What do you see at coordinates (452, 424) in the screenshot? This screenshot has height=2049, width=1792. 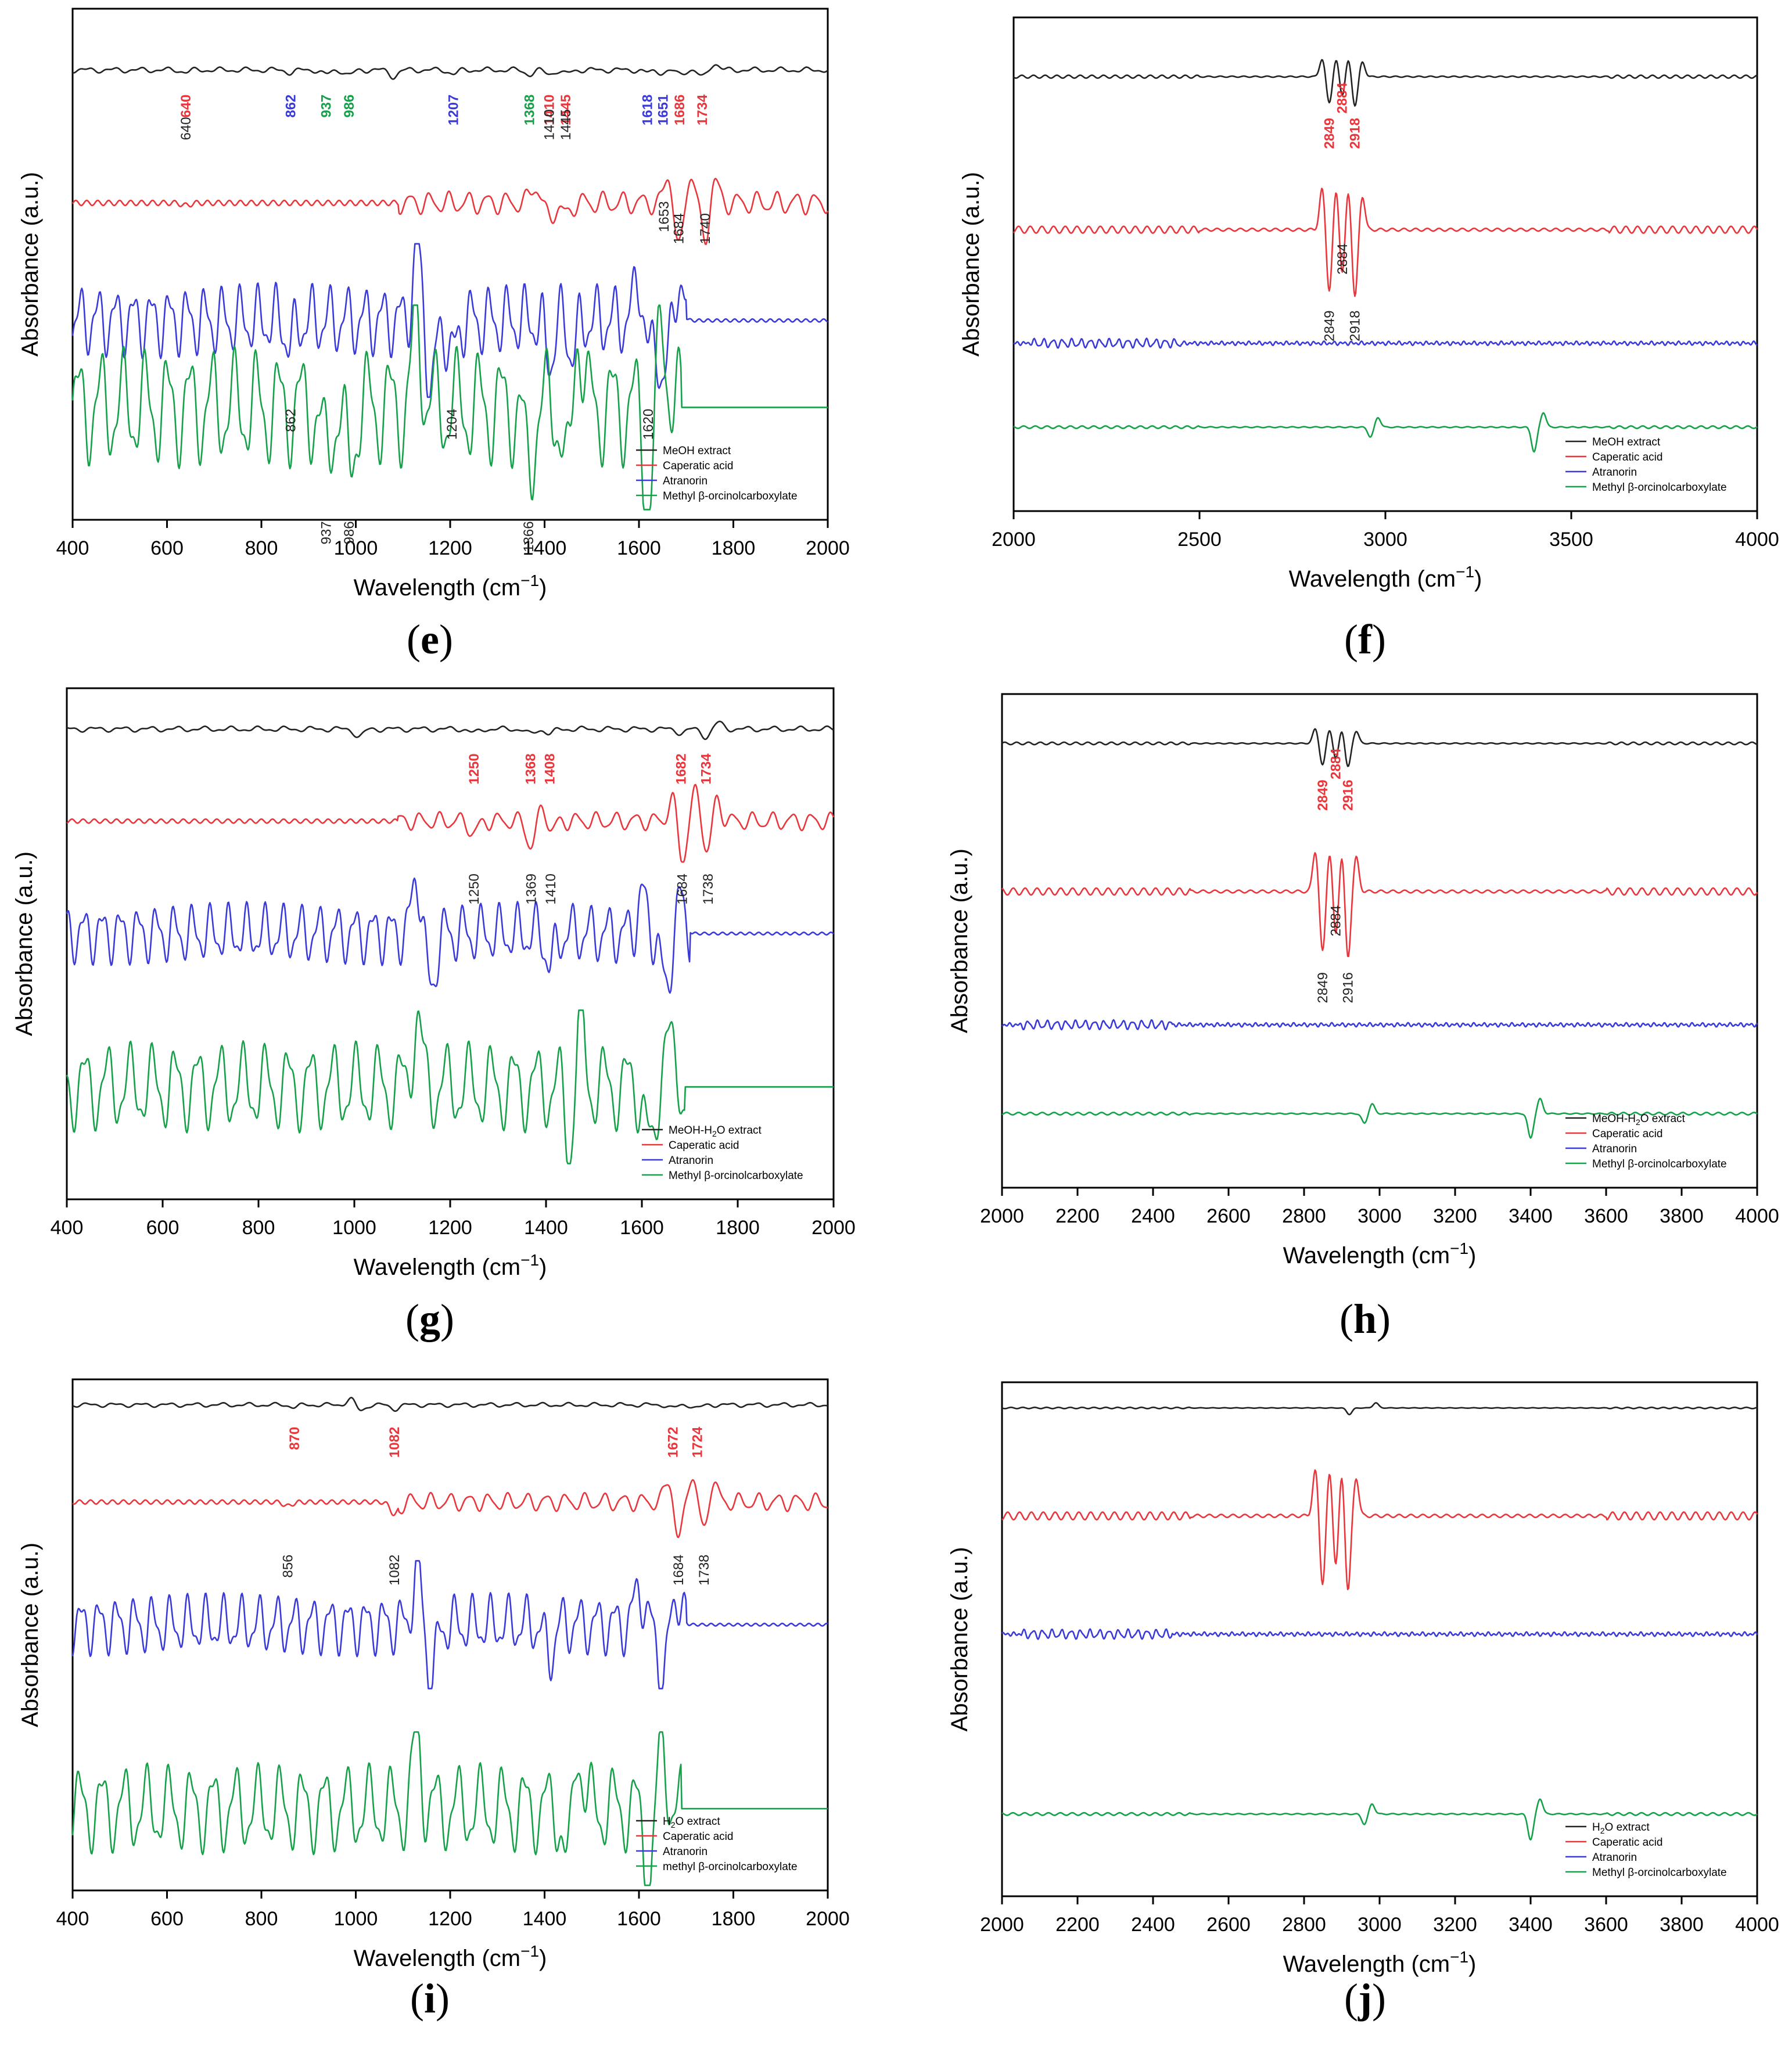 I see `peak-label: 1204` at bounding box center [452, 424].